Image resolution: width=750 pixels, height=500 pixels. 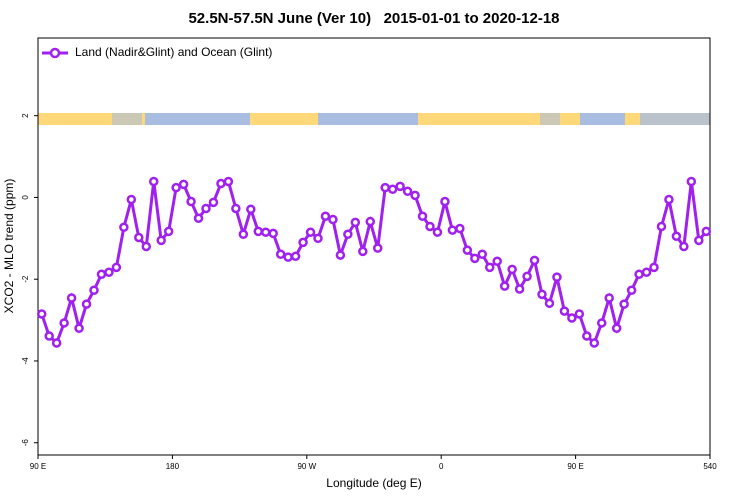 I want to click on y-tick-label: -4, so click(x=25, y=361).